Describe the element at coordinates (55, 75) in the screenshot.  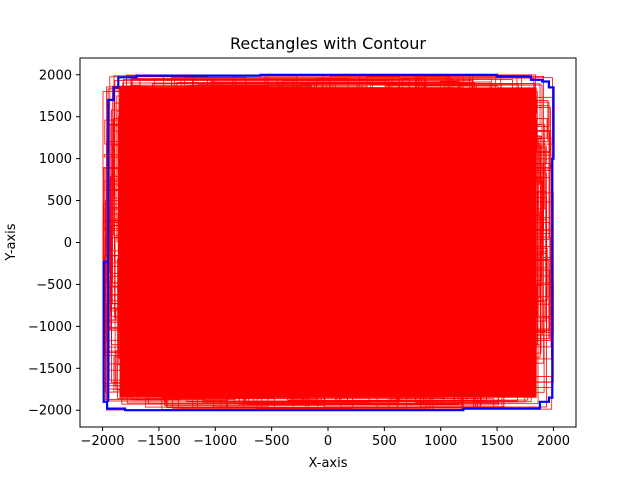
I see `y-tick-label: 2000` at that location.